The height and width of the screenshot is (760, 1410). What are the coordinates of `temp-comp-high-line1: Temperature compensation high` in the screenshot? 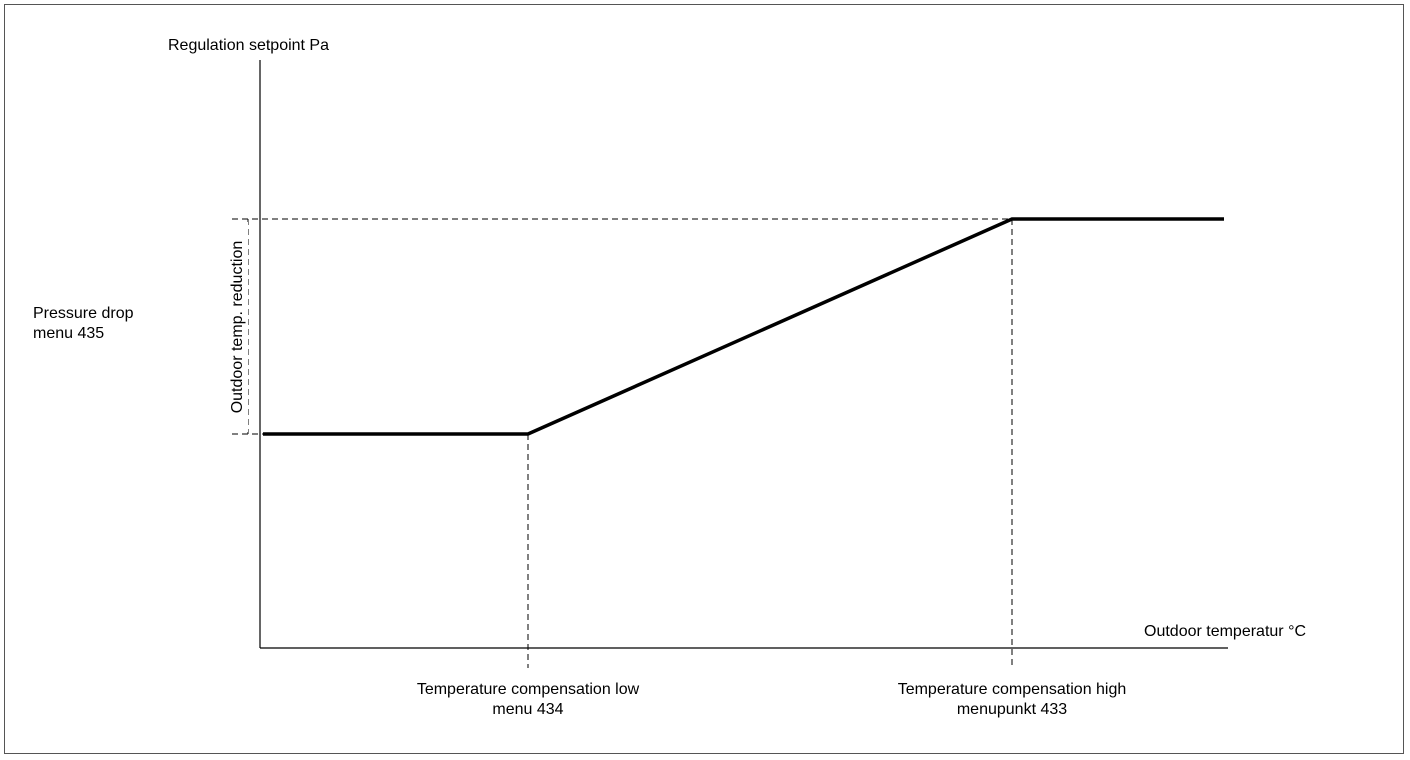 It's located at (1012, 689).